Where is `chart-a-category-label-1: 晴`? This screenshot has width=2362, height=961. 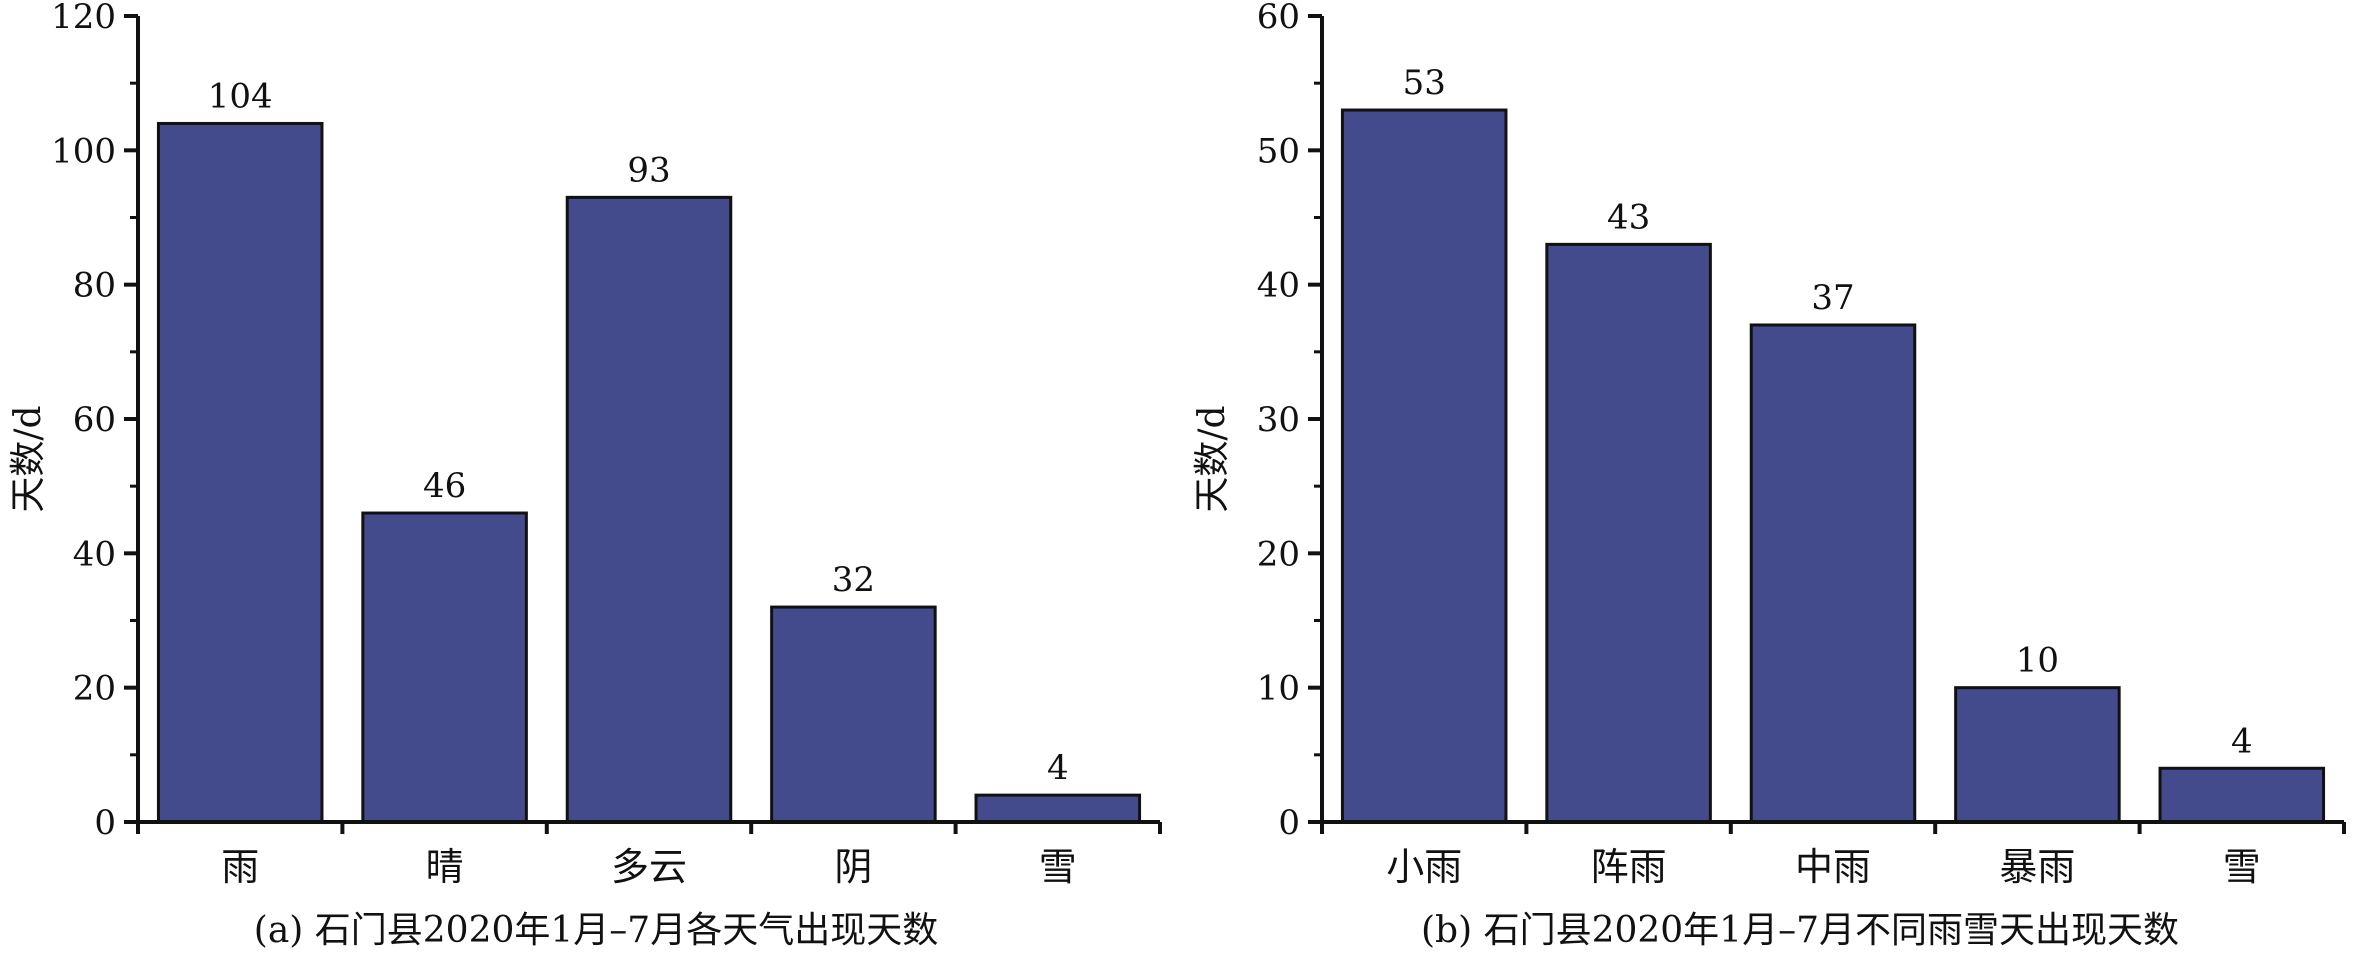
chart-a-category-label-1: 晴 is located at coordinates (445, 867).